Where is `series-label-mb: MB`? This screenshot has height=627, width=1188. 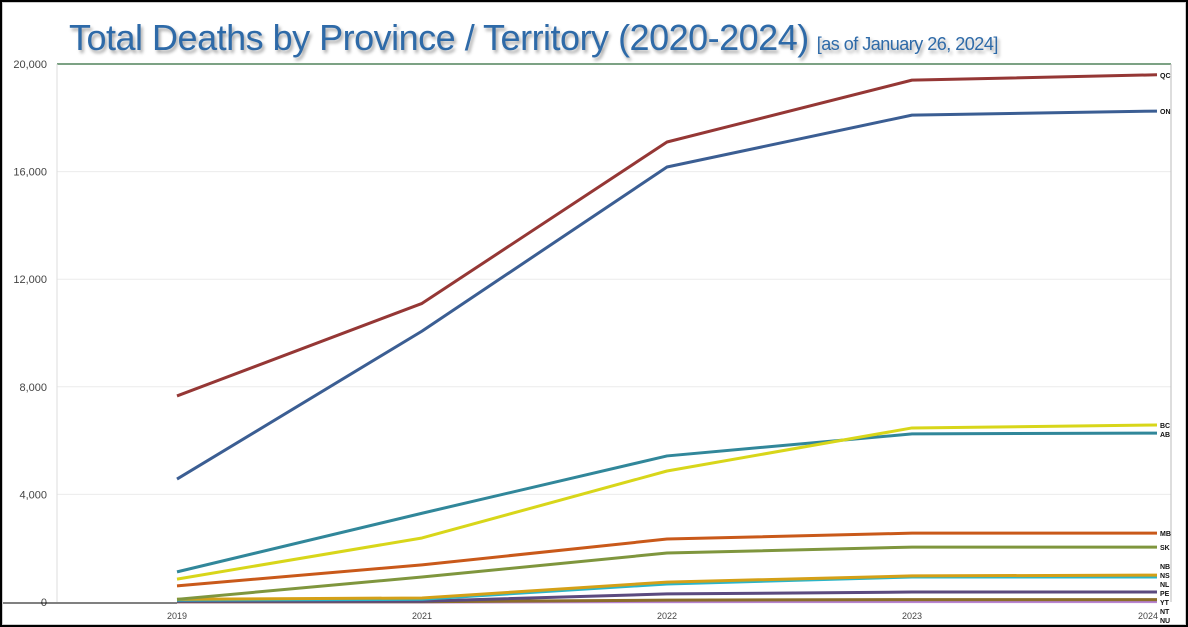 series-label-mb: MB is located at coordinates (1165, 534).